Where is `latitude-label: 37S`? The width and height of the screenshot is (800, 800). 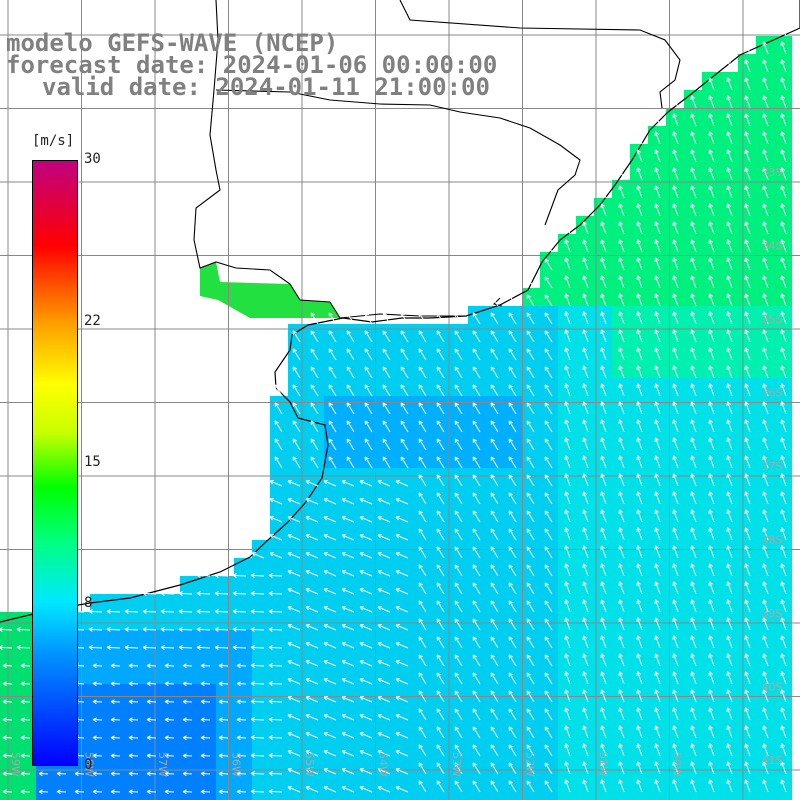
latitude-label: 37S is located at coordinates (772, 466).